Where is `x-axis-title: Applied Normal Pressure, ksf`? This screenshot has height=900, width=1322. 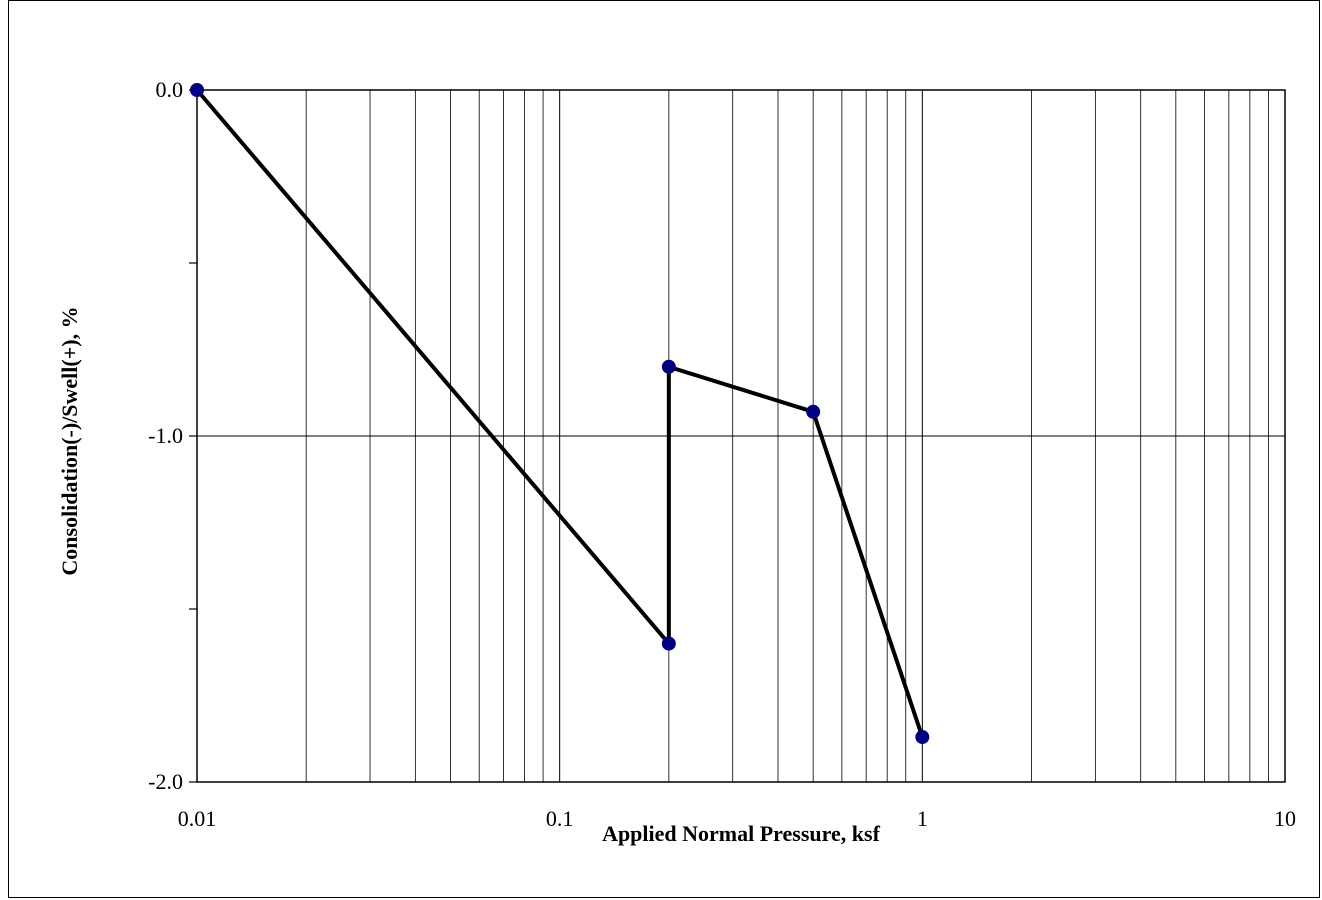 x-axis-title: Applied Normal Pressure, ksf is located at coordinates (741, 833).